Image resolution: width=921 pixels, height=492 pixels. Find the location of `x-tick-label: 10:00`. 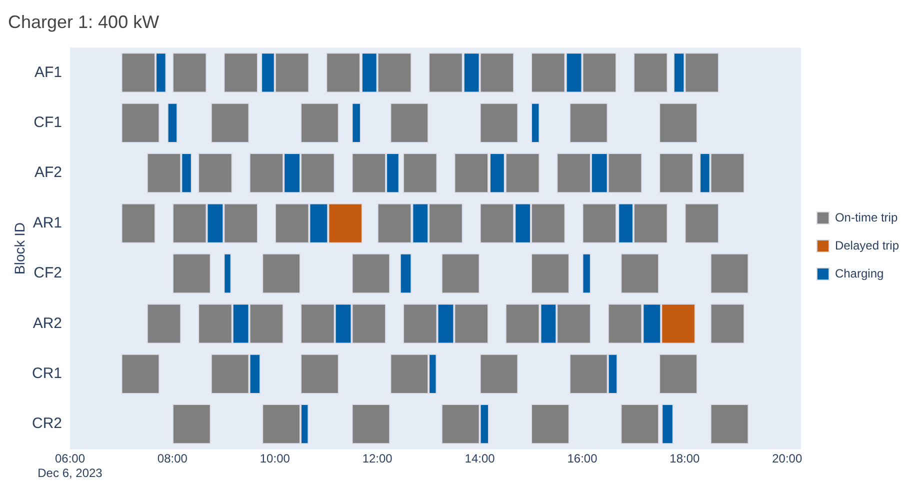

x-tick-label: 10:00 is located at coordinates (275, 459).